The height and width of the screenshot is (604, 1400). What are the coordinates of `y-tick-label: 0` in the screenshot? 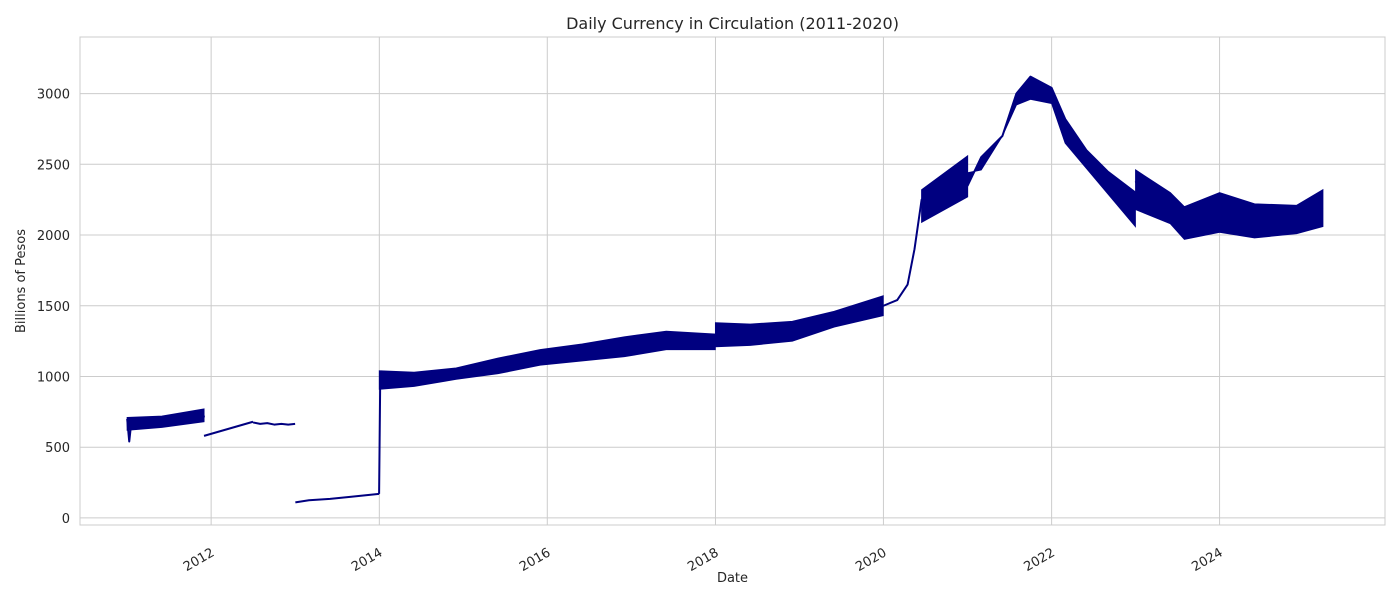 It's located at (66, 519).